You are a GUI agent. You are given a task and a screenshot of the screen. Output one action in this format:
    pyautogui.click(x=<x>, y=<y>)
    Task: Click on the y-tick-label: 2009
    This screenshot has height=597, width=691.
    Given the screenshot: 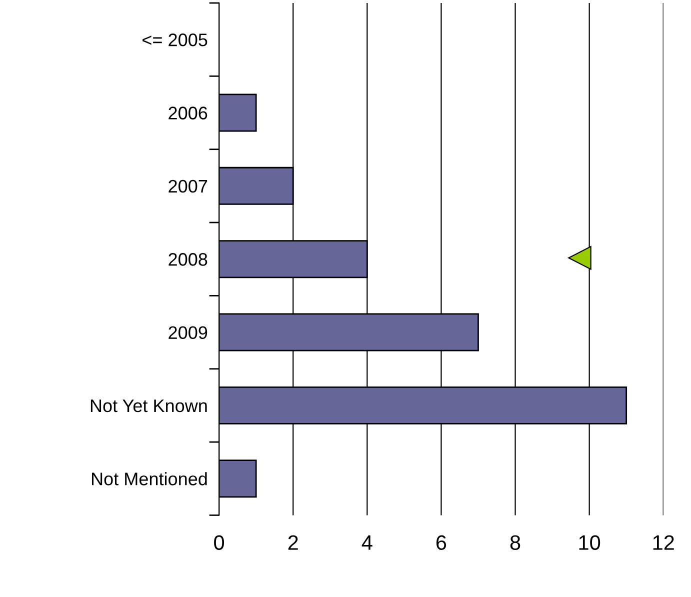 What is the action you would take?
    pyautogui.click(x=188, y=332)
    